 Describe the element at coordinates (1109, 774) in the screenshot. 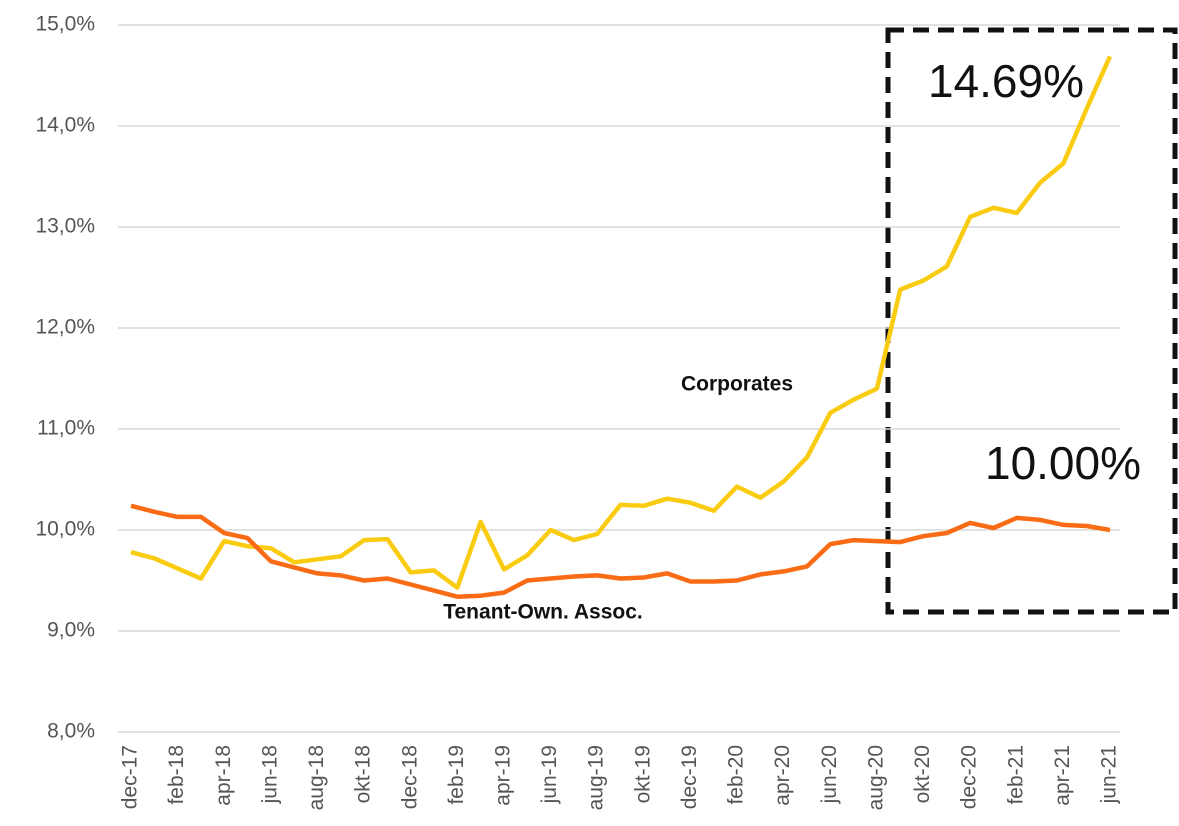

I see `x-tick-label: jun-21` at that location.